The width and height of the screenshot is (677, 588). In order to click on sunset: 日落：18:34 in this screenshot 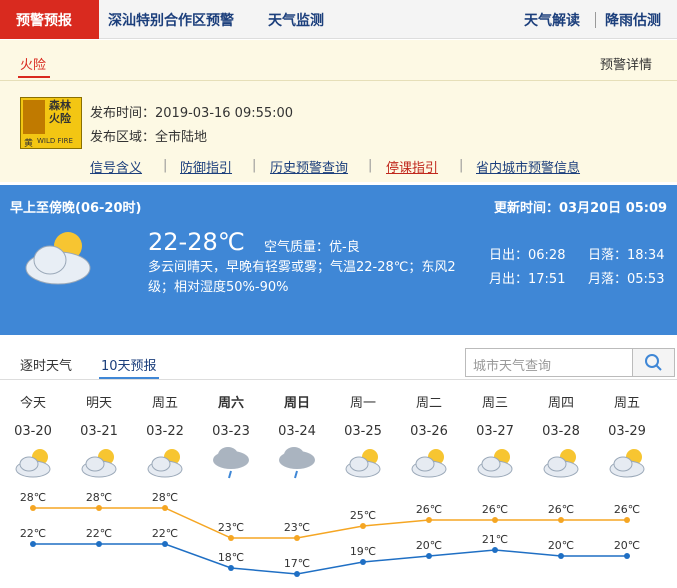, I will do `click(626, 255)`.